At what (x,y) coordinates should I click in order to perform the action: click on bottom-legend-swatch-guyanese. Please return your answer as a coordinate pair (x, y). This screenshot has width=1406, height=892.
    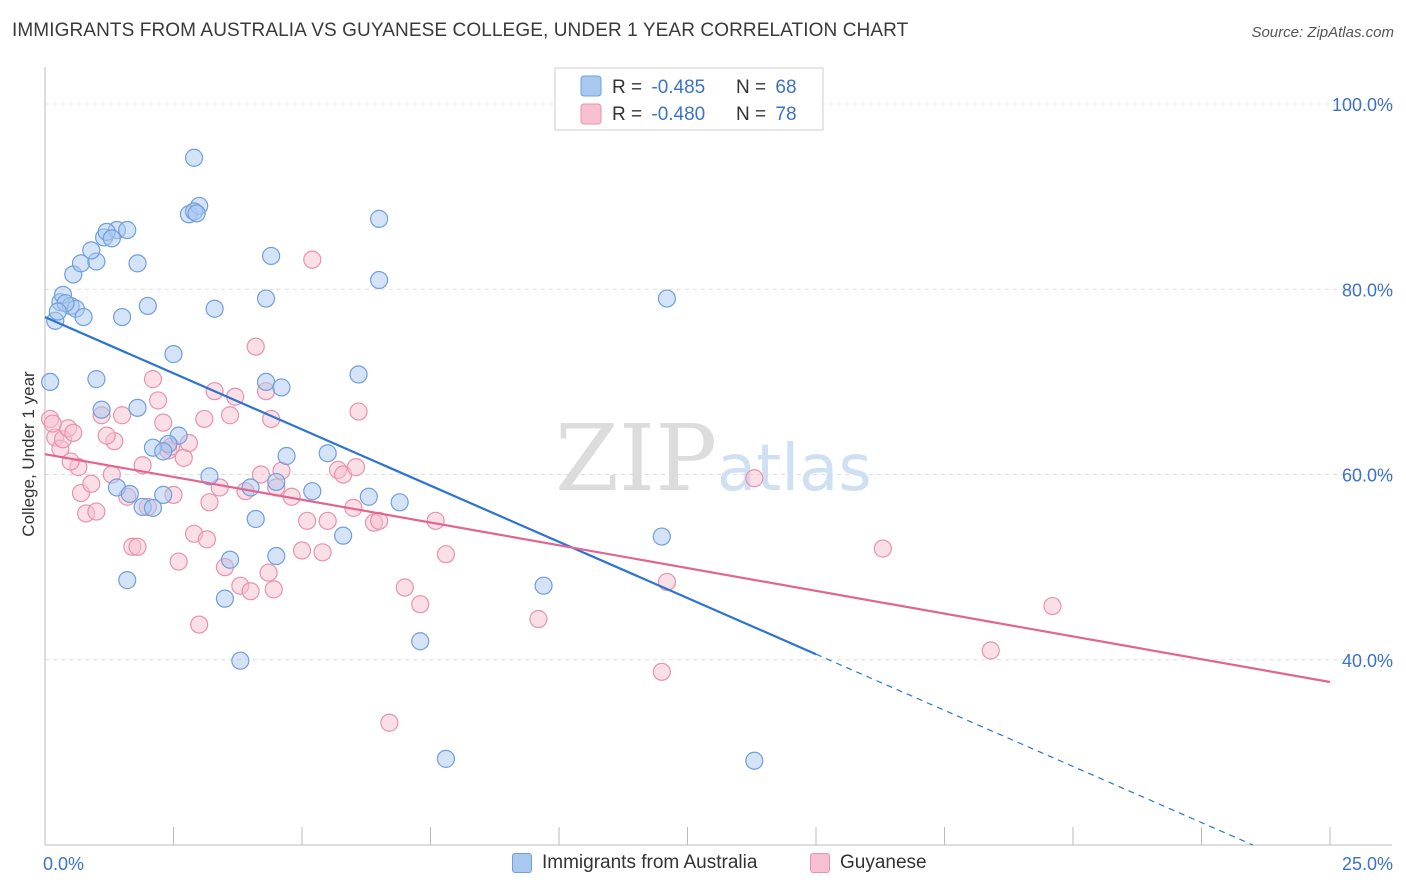
    Looking at the image, I should click on (820, 863).